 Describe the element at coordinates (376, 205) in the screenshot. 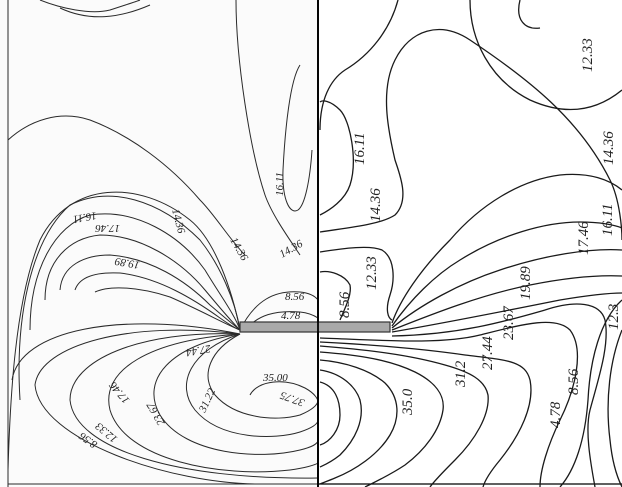

I see `right-label-4: 14.36` at that location.